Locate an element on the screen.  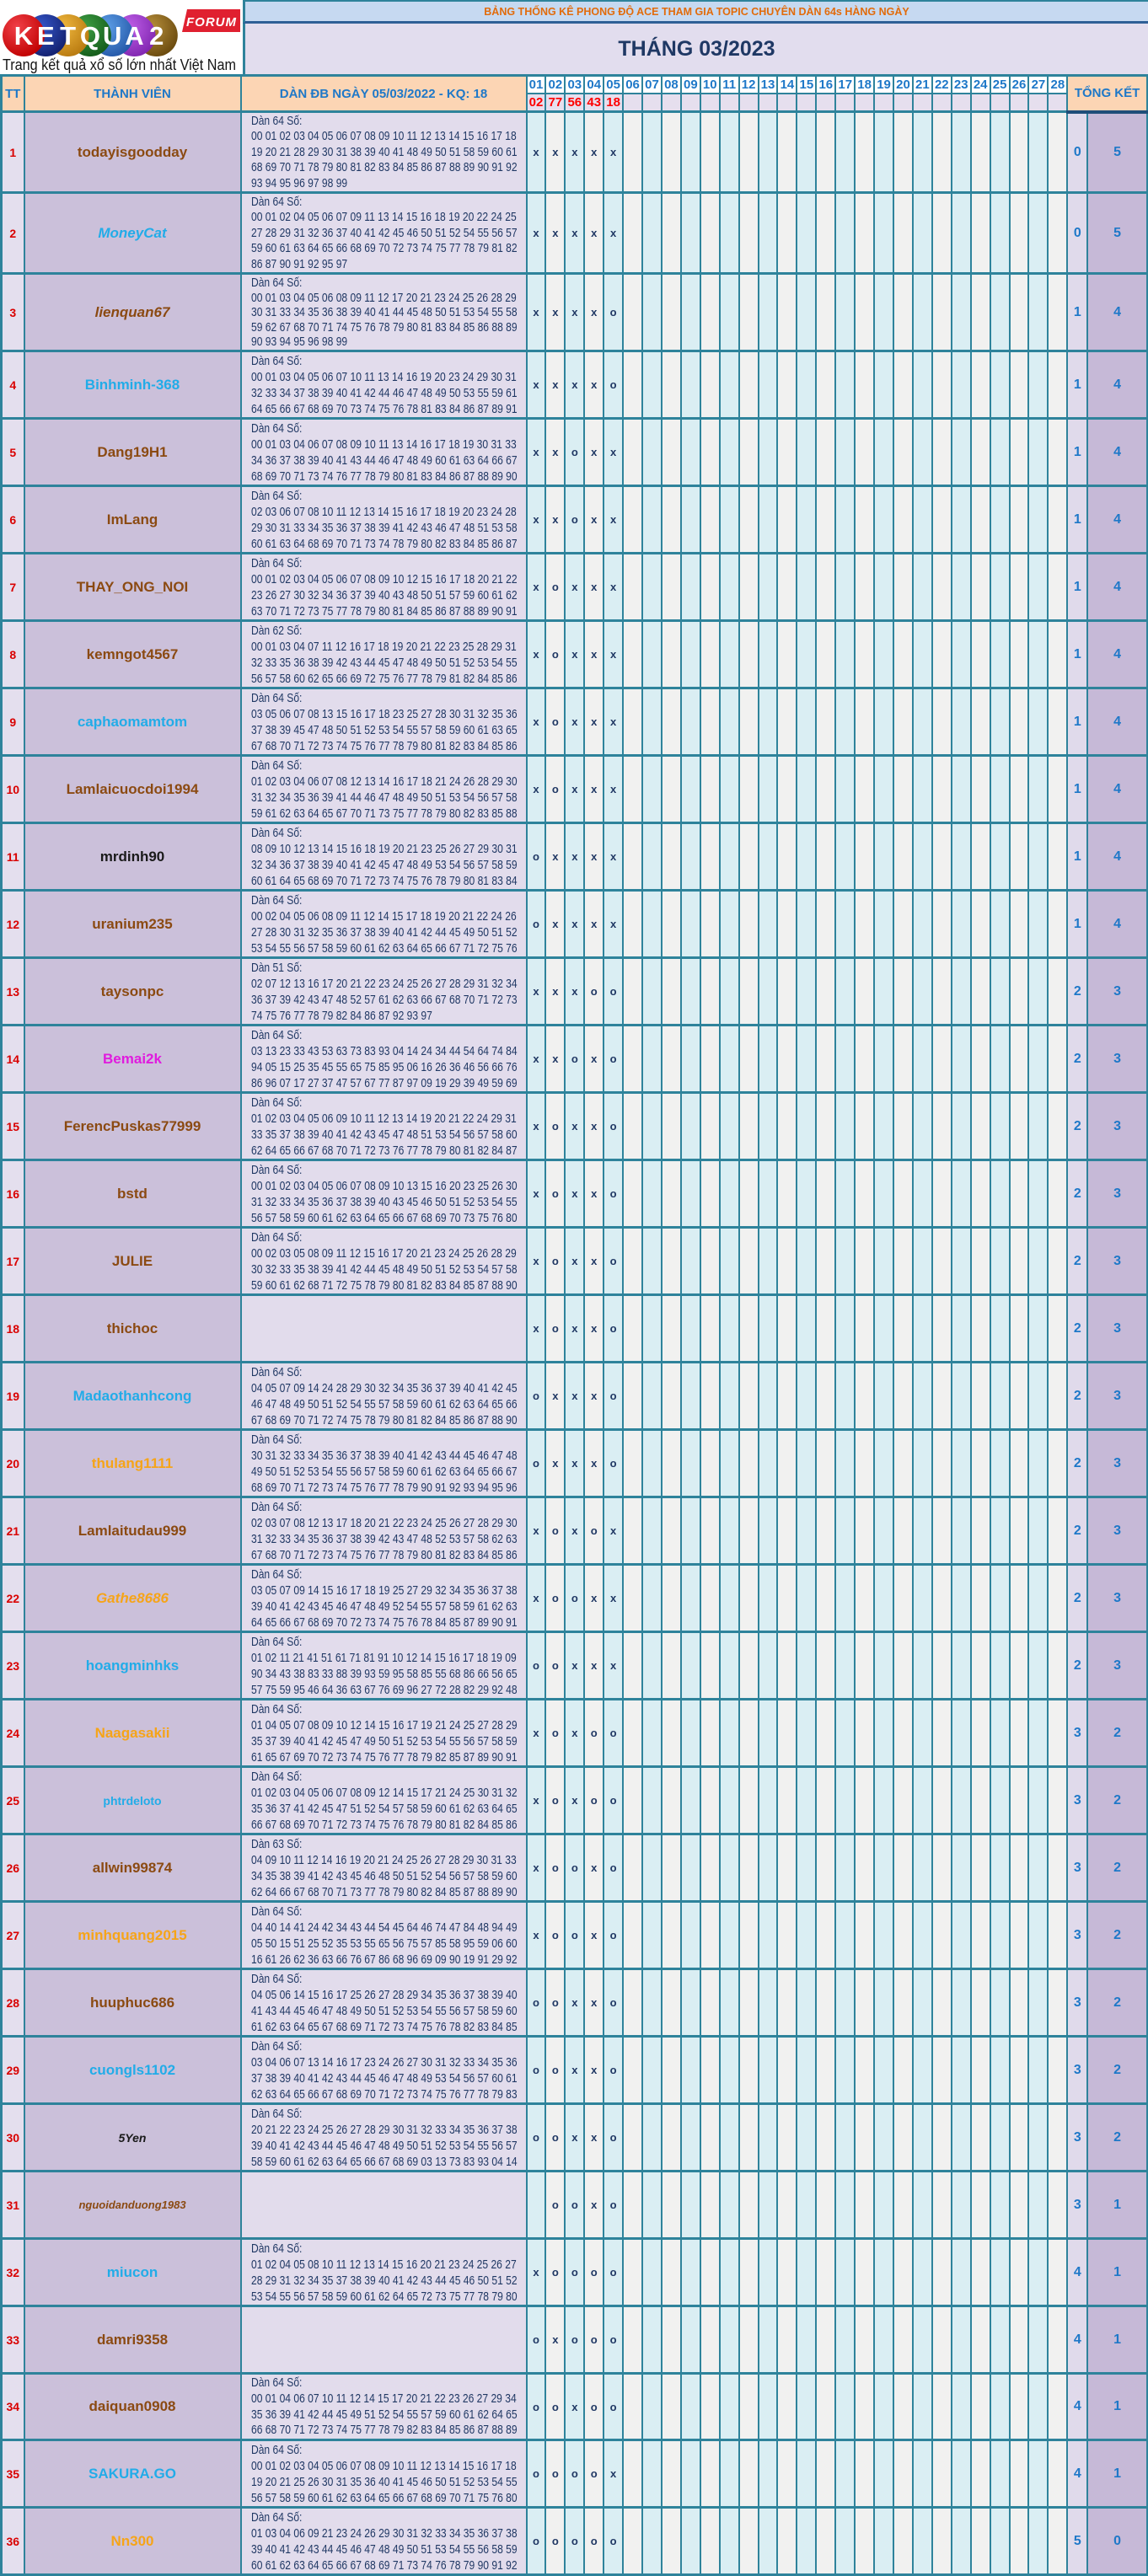
svg-text: A is located at coordinates (134, 36).